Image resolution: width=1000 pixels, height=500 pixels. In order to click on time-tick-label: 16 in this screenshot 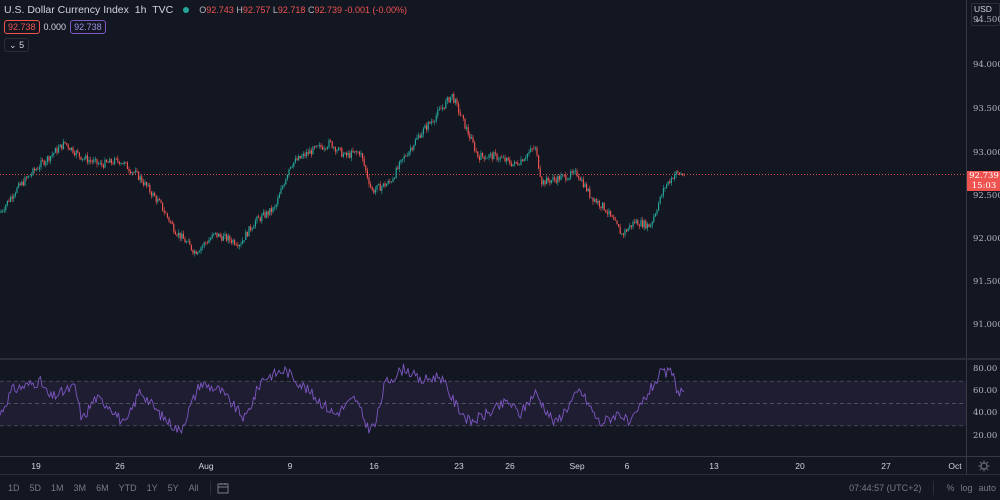, I will do `click(374, 466)`.